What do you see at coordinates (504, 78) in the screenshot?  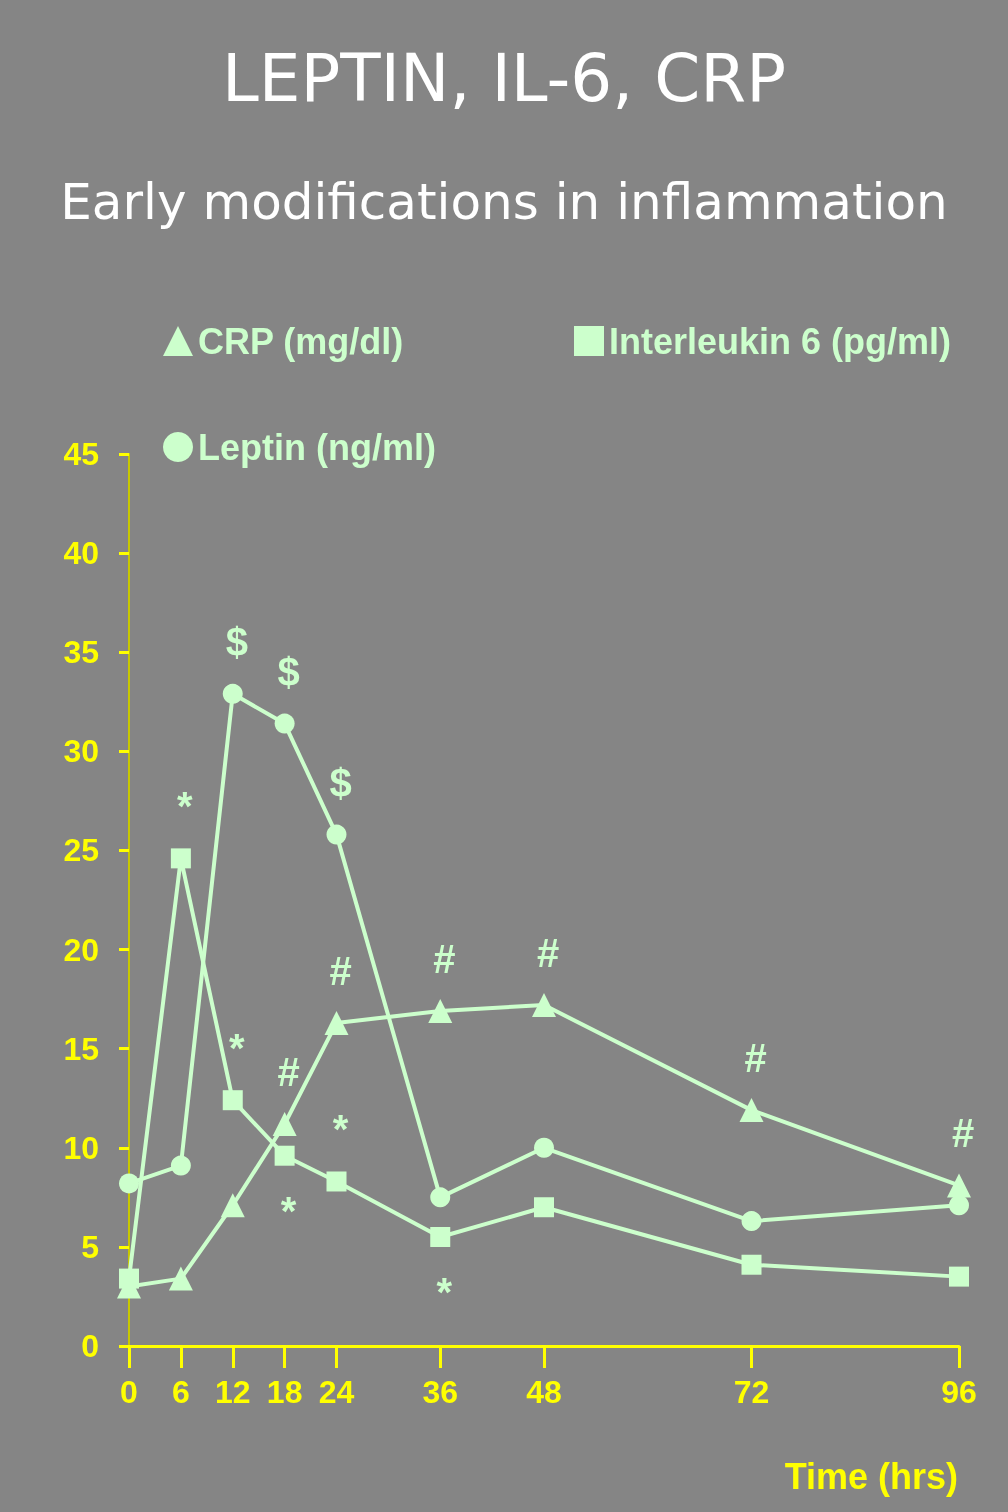 I see `chart-title: LEPTIN, IL-6, CRP` at bounding box center [504, 78].